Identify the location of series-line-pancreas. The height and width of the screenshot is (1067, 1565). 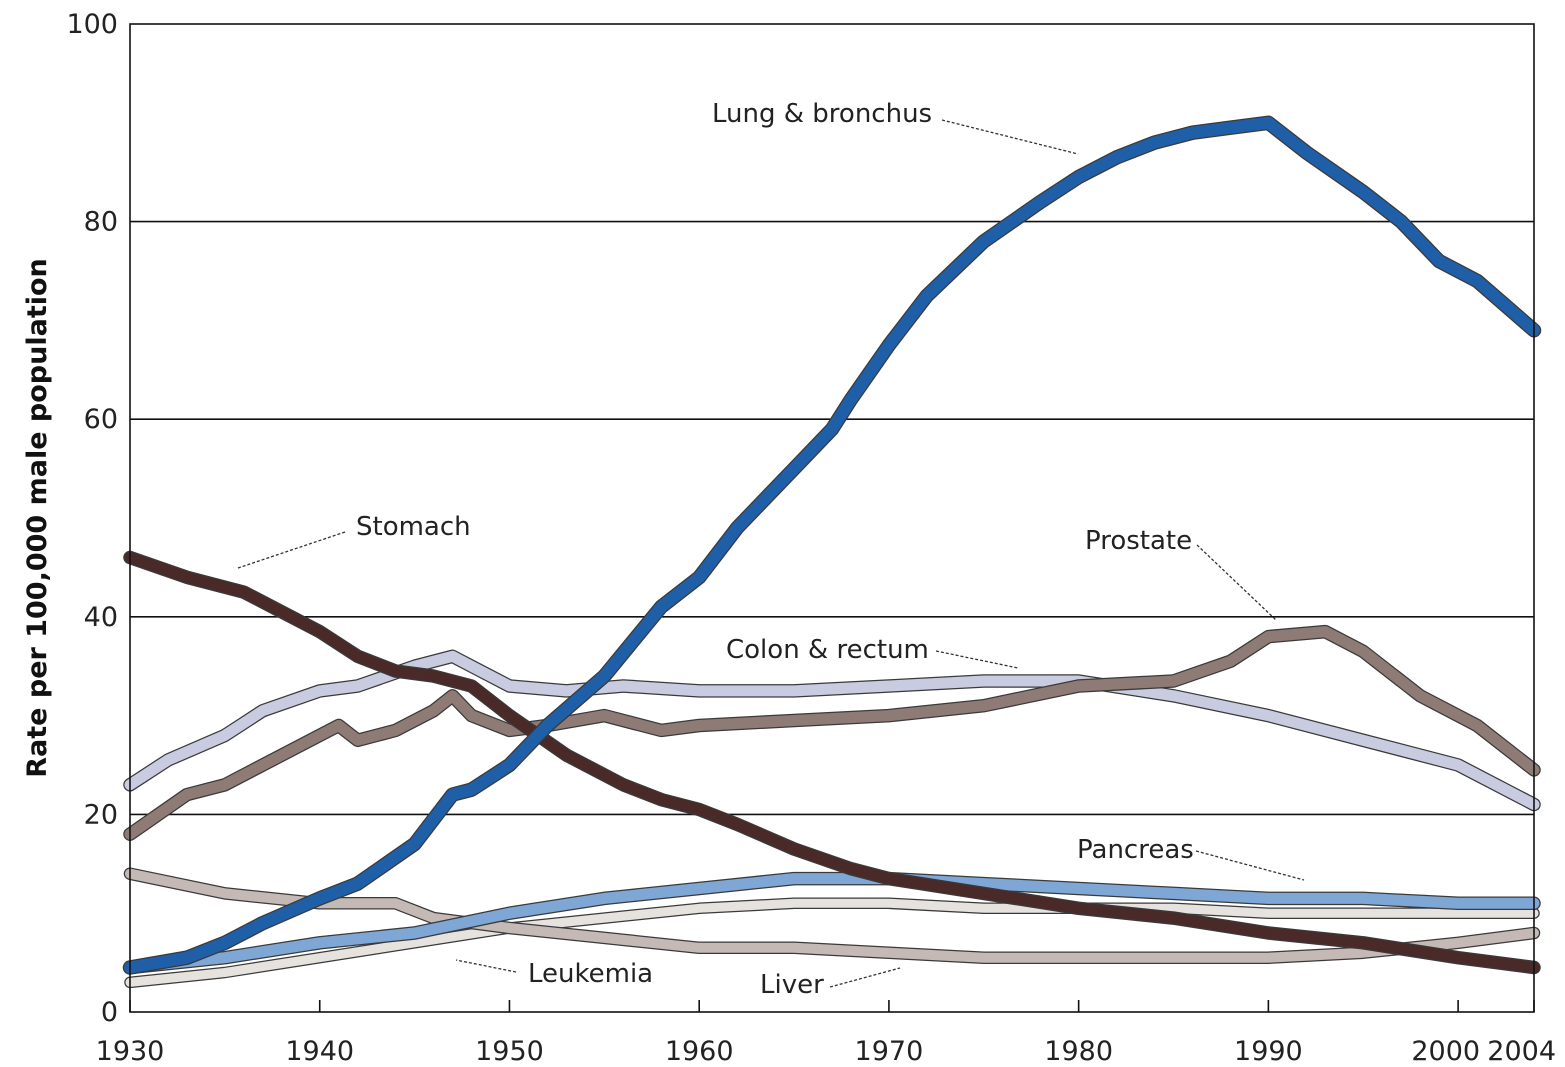
(832, 923).